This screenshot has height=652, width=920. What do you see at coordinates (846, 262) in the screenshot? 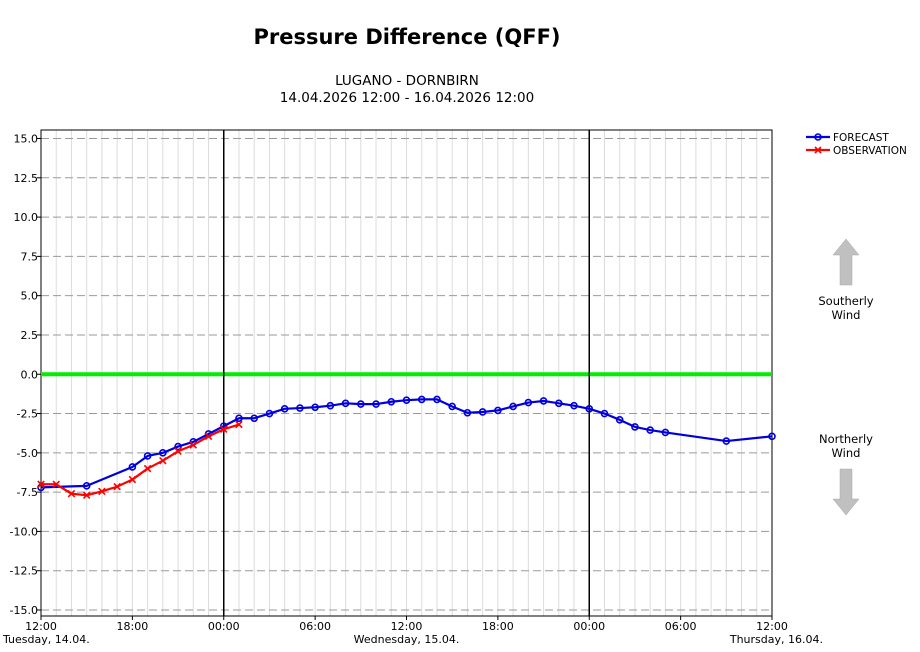
I see `up-arrow-icon` at bounding box center [846, 262].